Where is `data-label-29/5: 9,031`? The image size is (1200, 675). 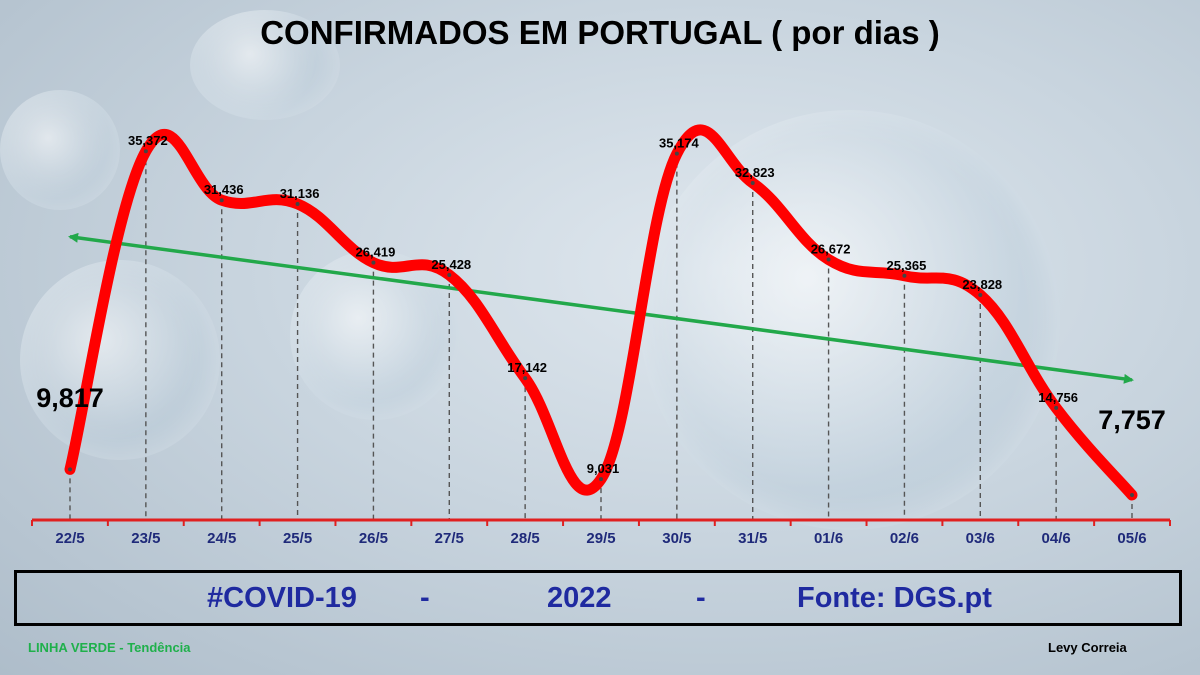 data-label-29/5: 9,031 is located at coordinates (603, 468).